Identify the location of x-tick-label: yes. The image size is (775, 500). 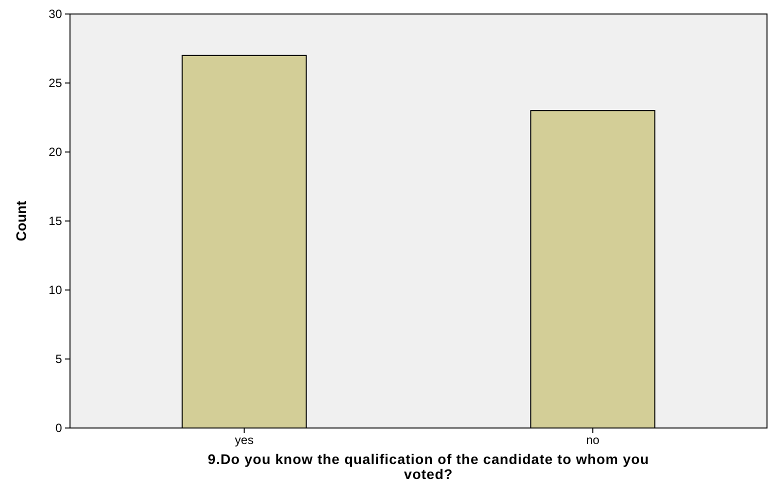
(244, 440).